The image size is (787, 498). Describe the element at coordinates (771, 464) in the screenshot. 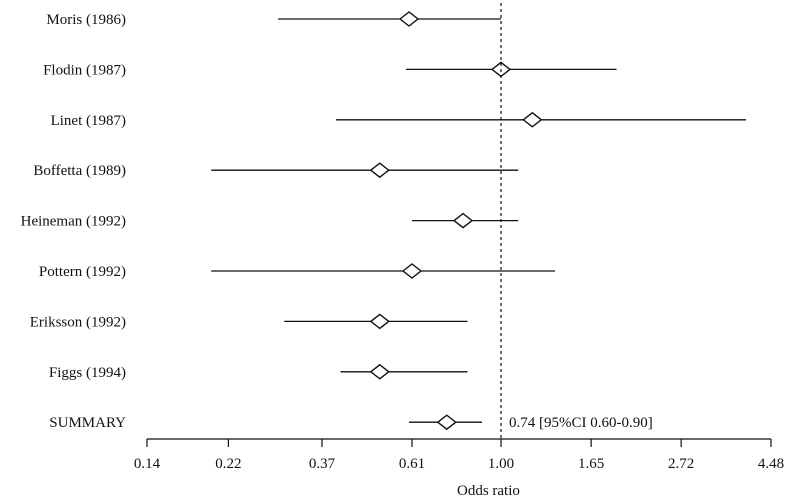

I see `x-tick-label: 4.48` at that location.